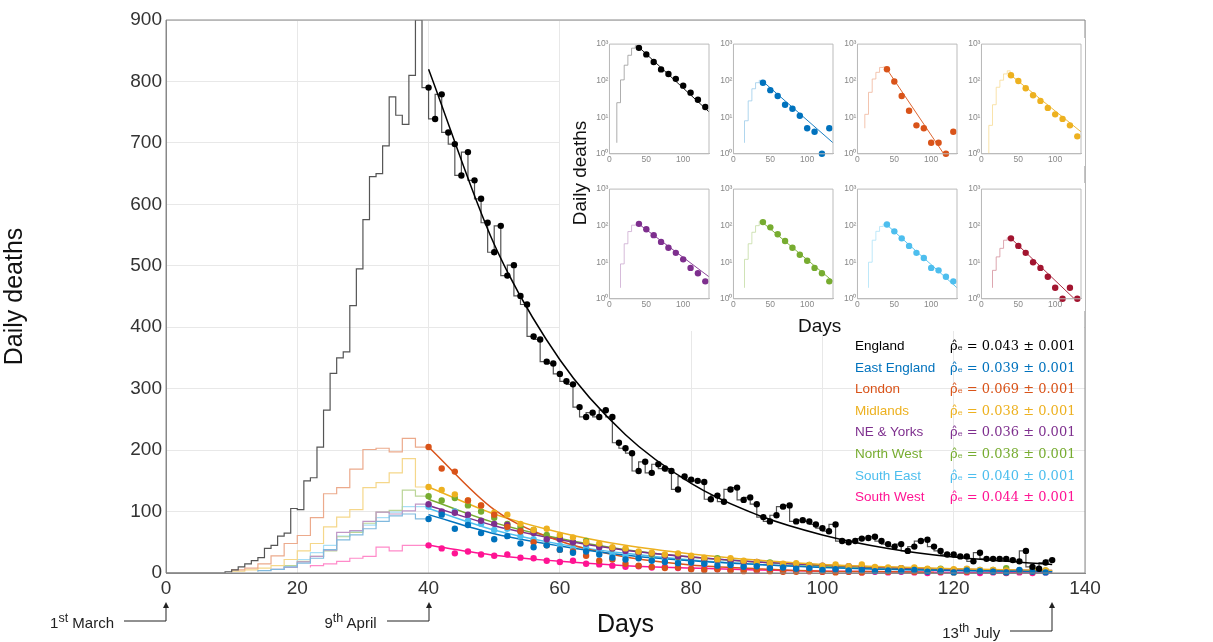 This screenshot has width=1213, height=642. Describe the element at coordinates (1085, 587) in the screenshot. I see `x-tick-label: 140` at that location.